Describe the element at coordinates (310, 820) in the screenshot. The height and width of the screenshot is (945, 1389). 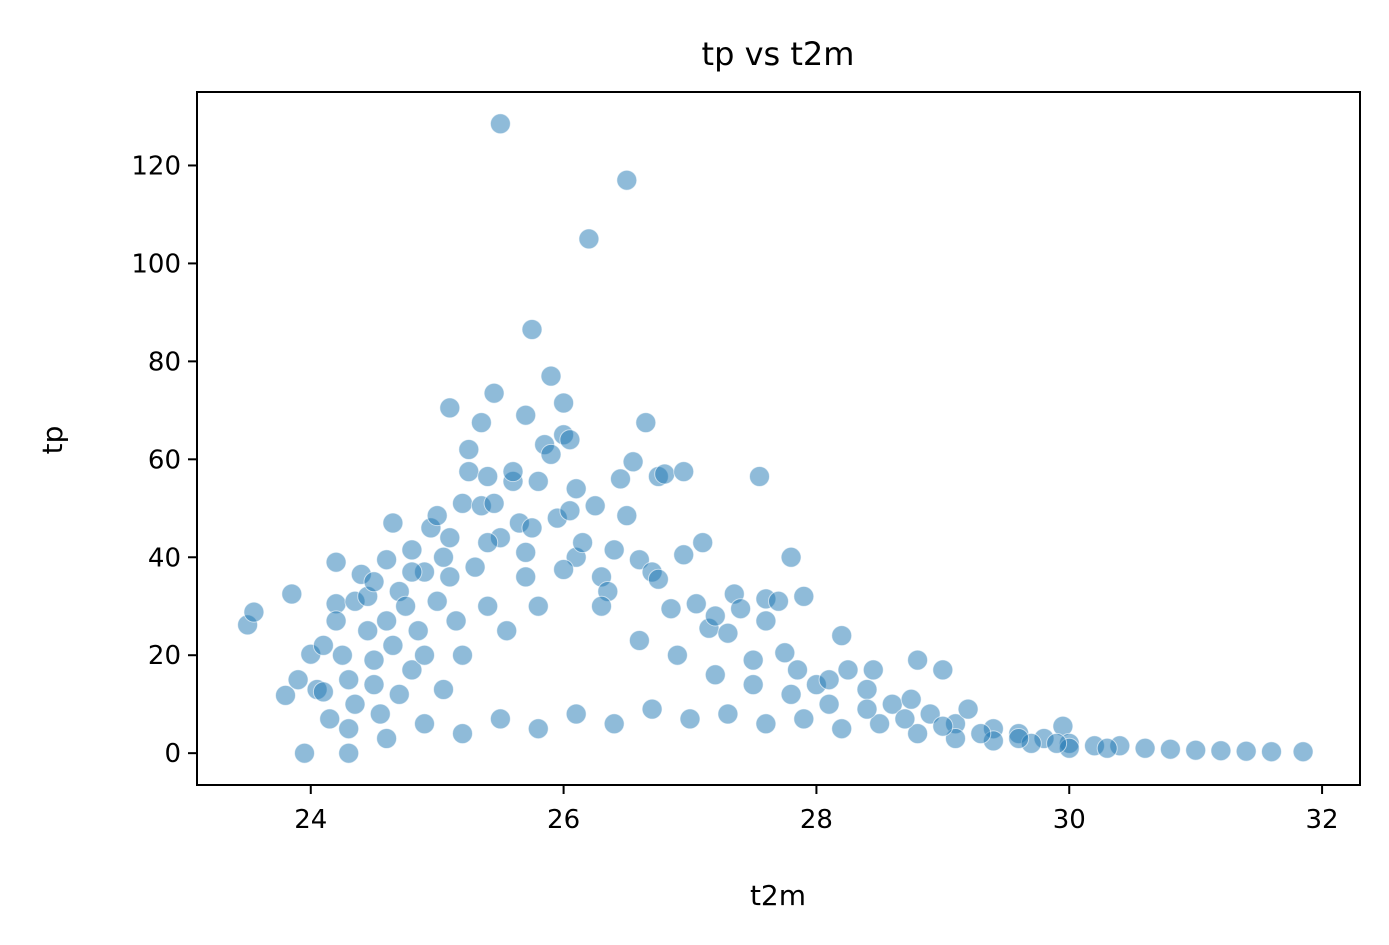
I see `x-tick-label: 24` at that location.